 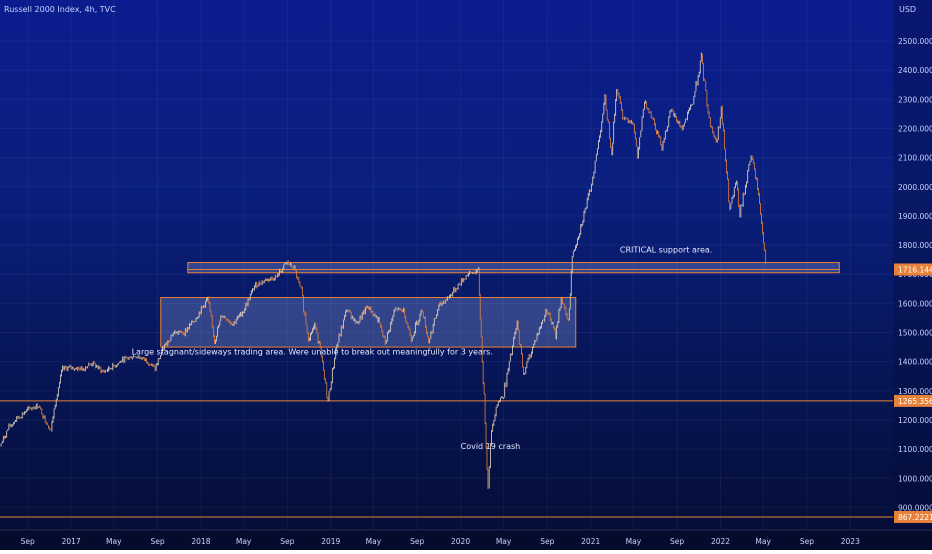 I want to click on y-tick-label: 2400.0000, so click(x=915, y=70).